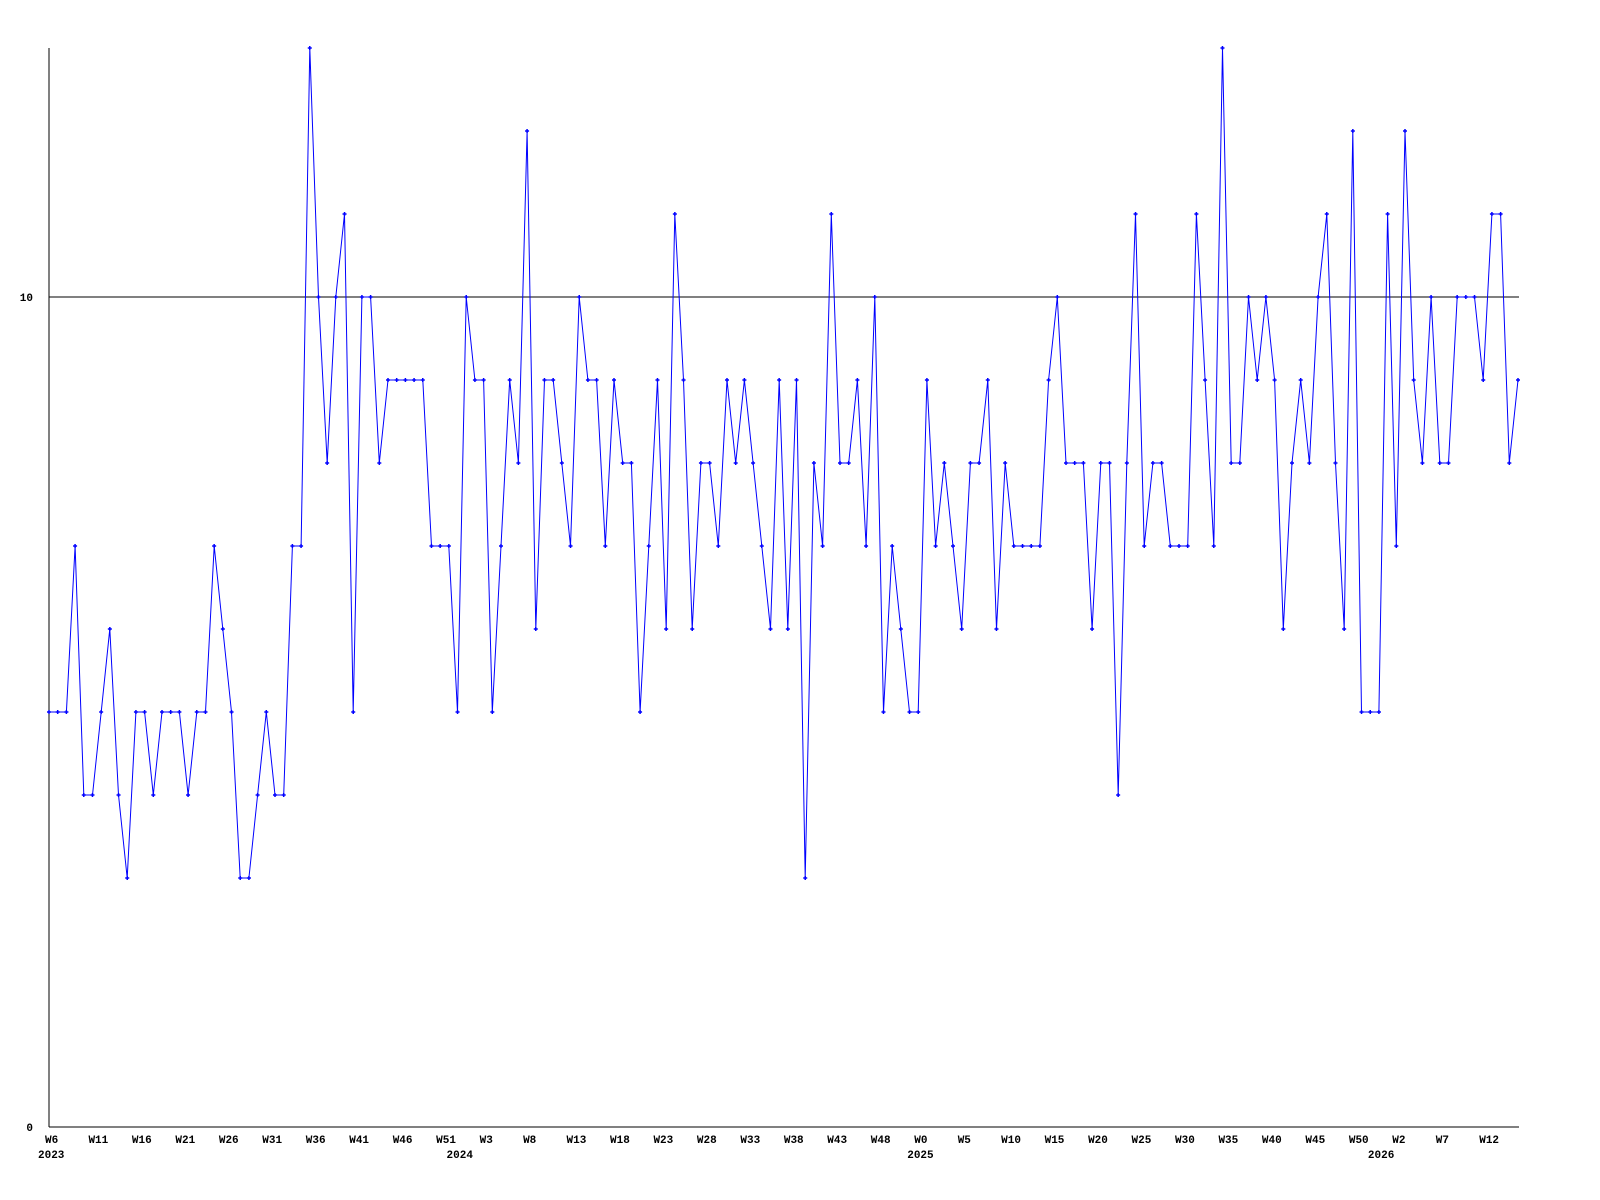 The width and height of the screenshot is (1600, 1200). Describe the element at coordinates (403, 1141) in the screenshot. I see `x-tick-label: W46` at that location.